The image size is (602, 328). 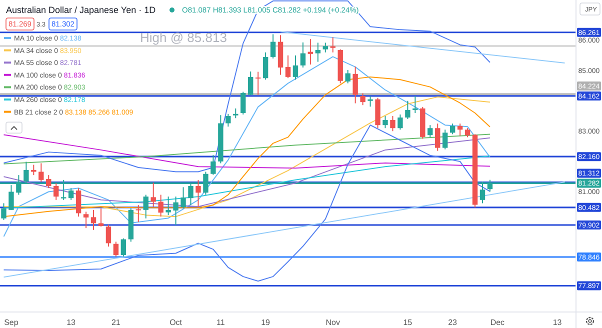 I want to click on x-tick-label: 23, so click(x=453, y=322).